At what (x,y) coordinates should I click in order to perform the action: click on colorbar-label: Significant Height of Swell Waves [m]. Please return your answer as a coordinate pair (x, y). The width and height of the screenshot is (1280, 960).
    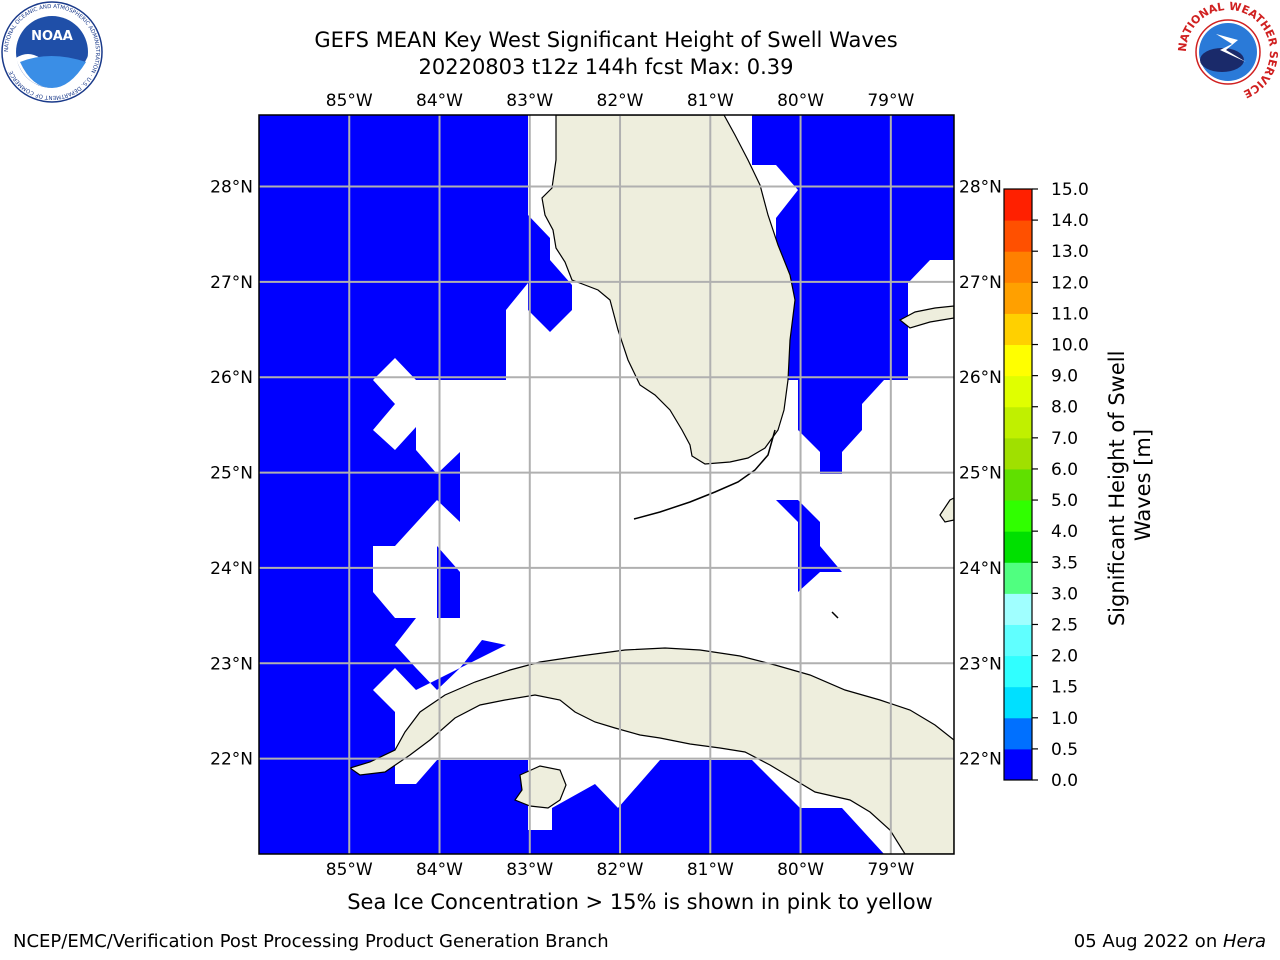
    Looking at the image, I should click on (1130, 485).